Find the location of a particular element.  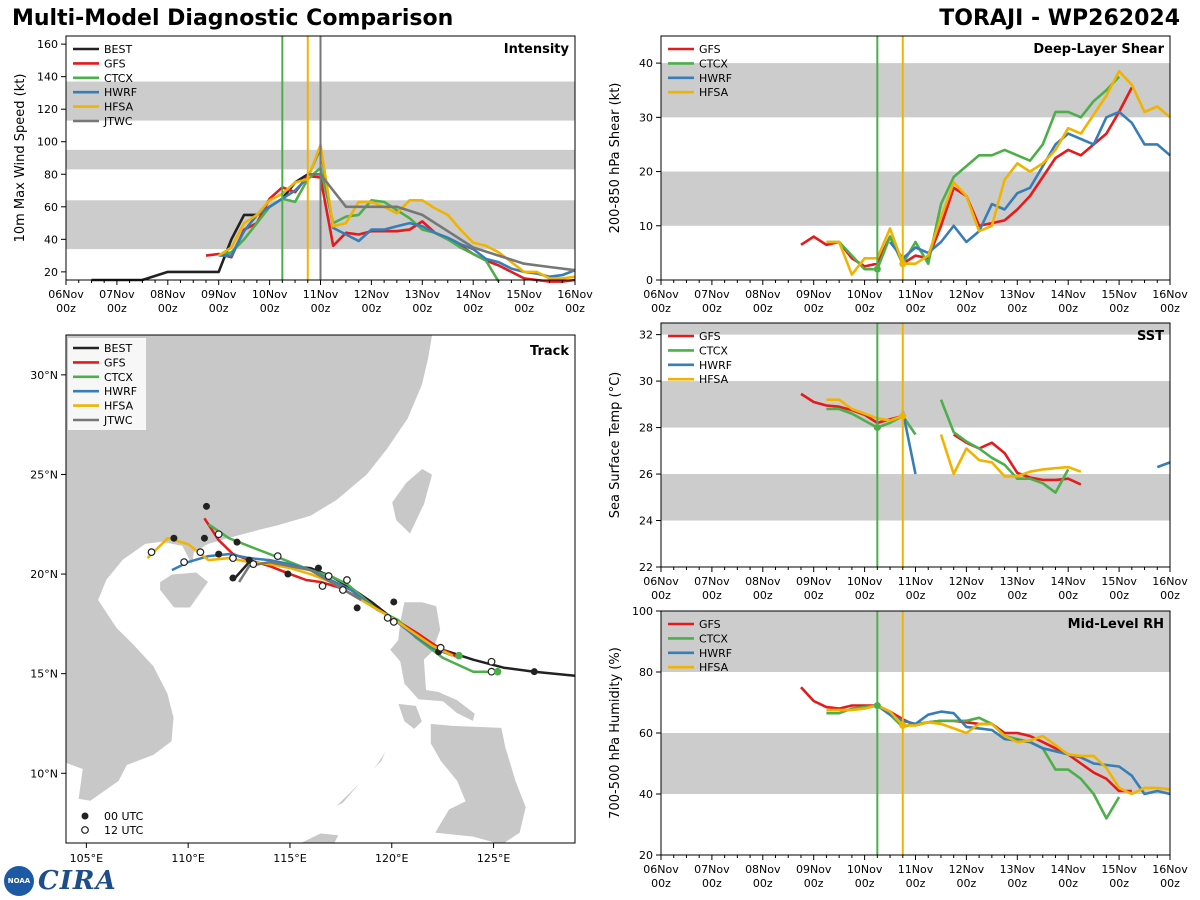

shear-xtick-label: 13Nov is located at coordinates (1018, 294).